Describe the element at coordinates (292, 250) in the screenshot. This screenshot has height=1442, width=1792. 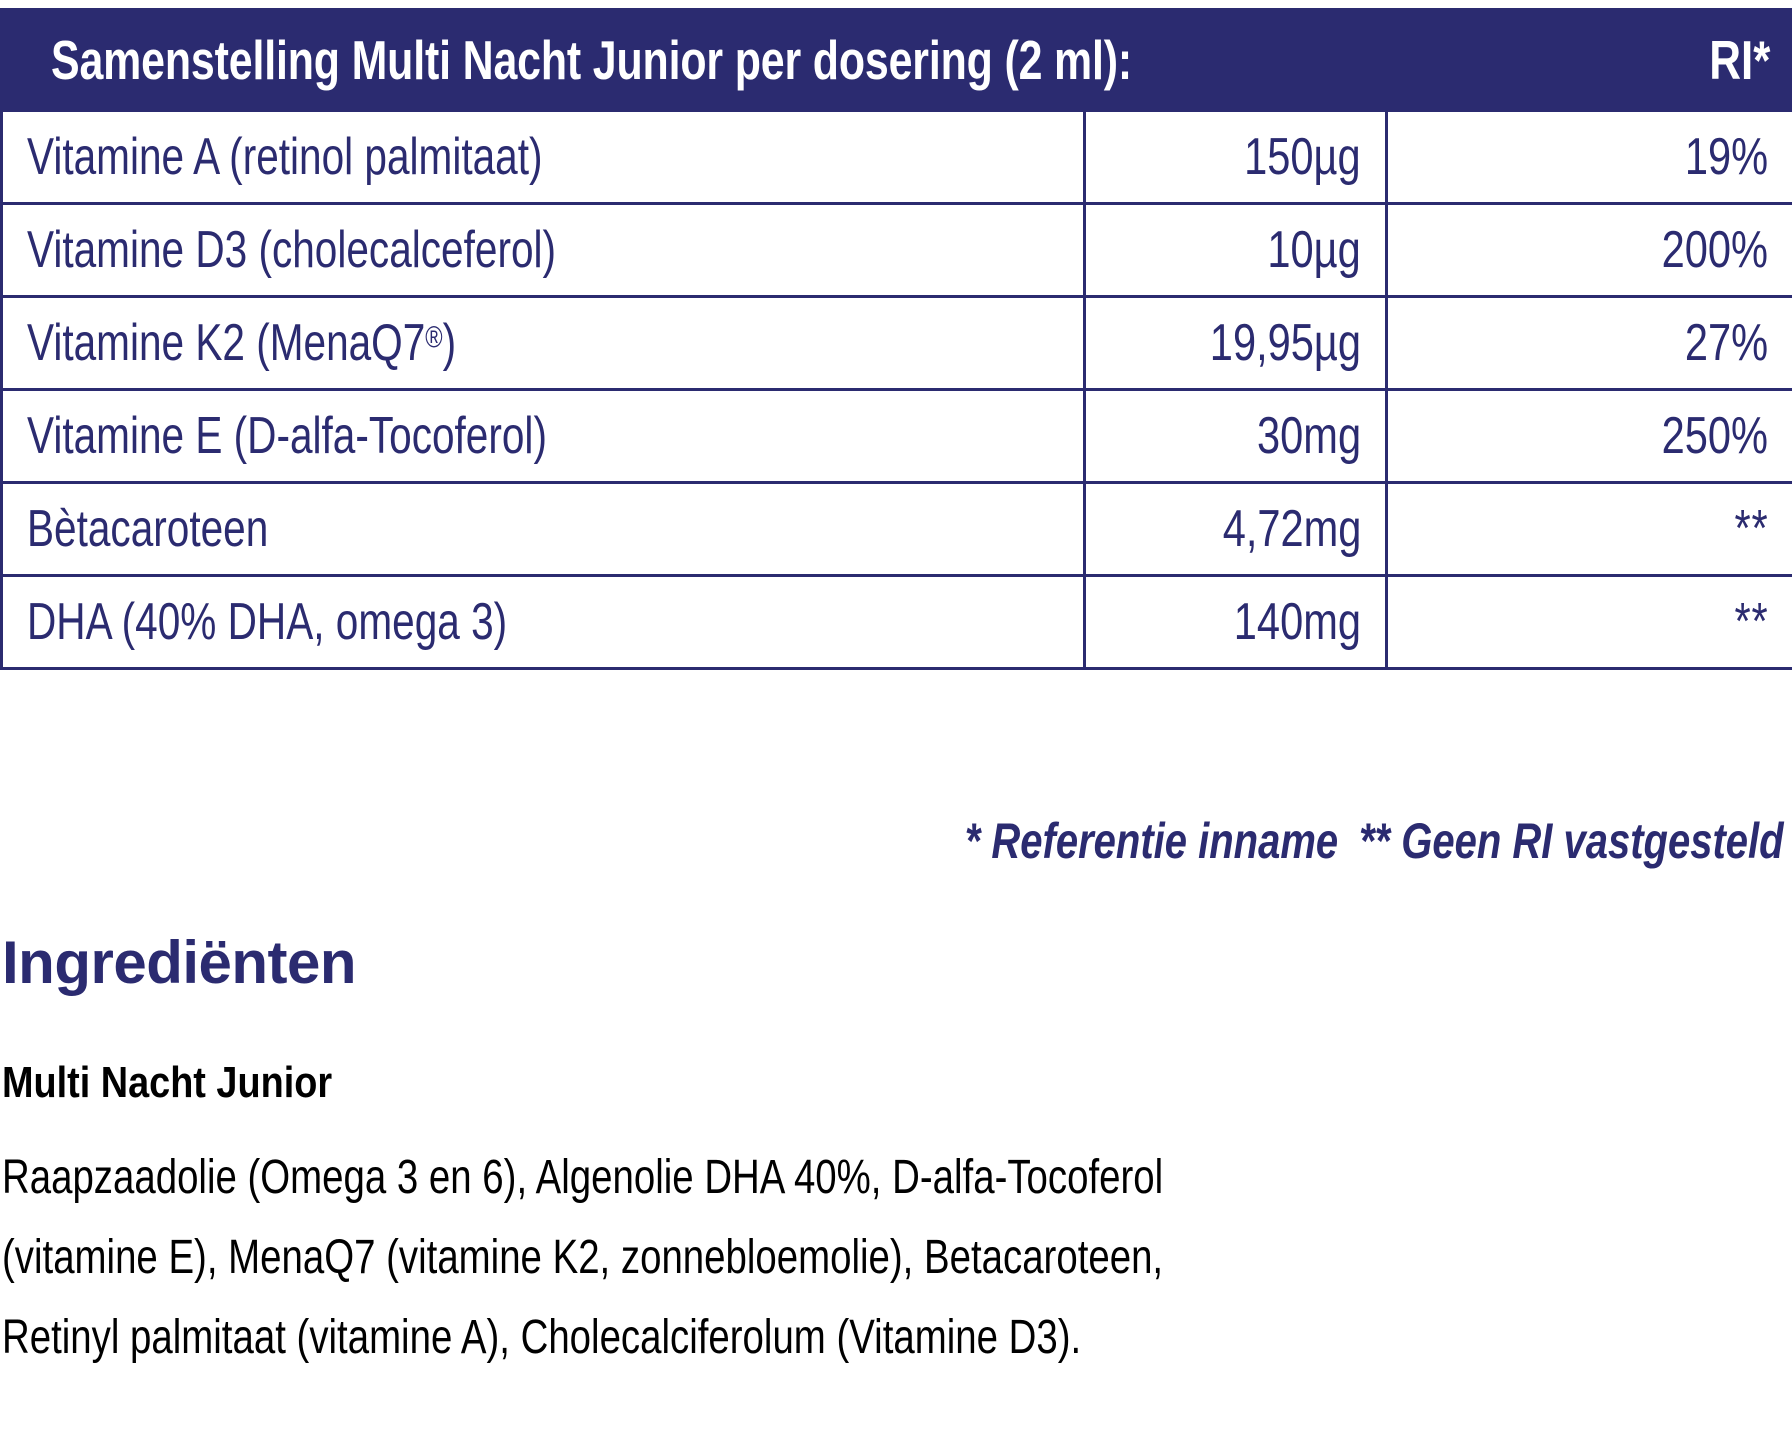
I see `nutrient-name: Vitamine D3 (cholecalceferol)` at that location.